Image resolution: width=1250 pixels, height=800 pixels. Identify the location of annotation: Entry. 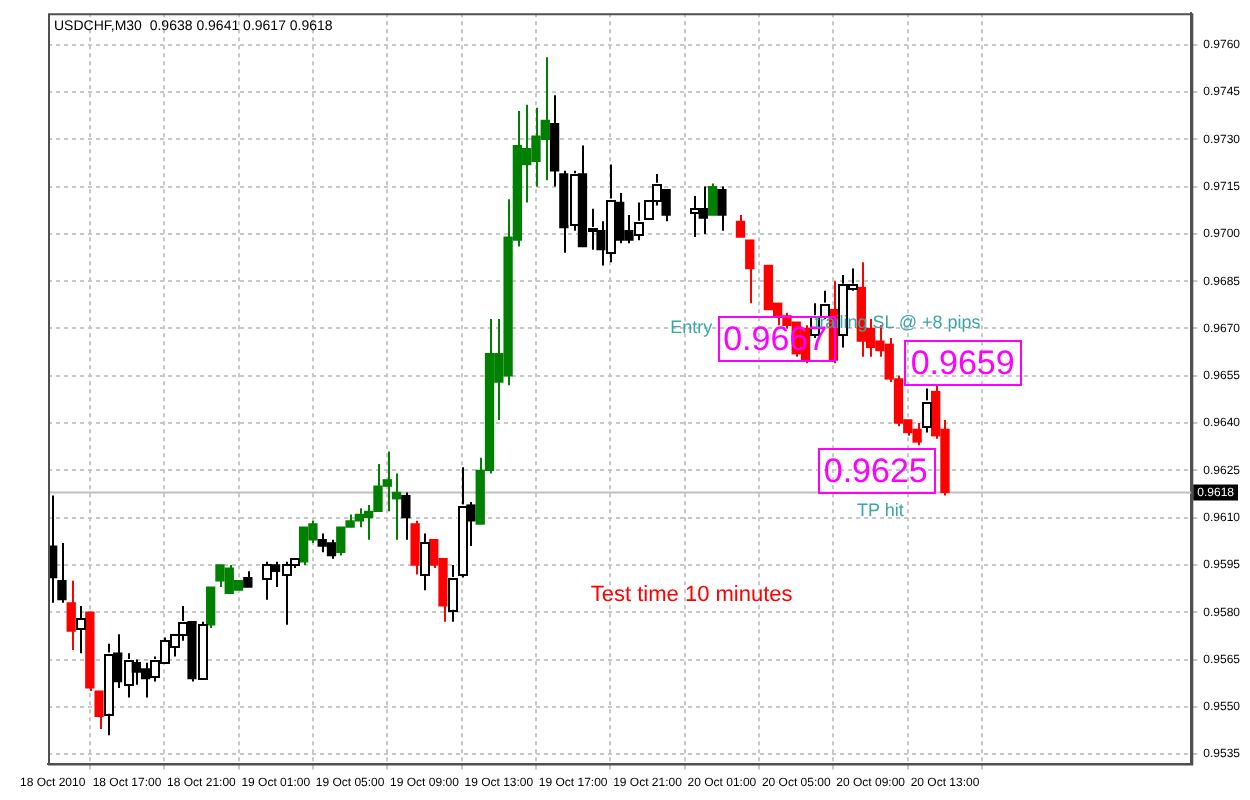
(692, 327).